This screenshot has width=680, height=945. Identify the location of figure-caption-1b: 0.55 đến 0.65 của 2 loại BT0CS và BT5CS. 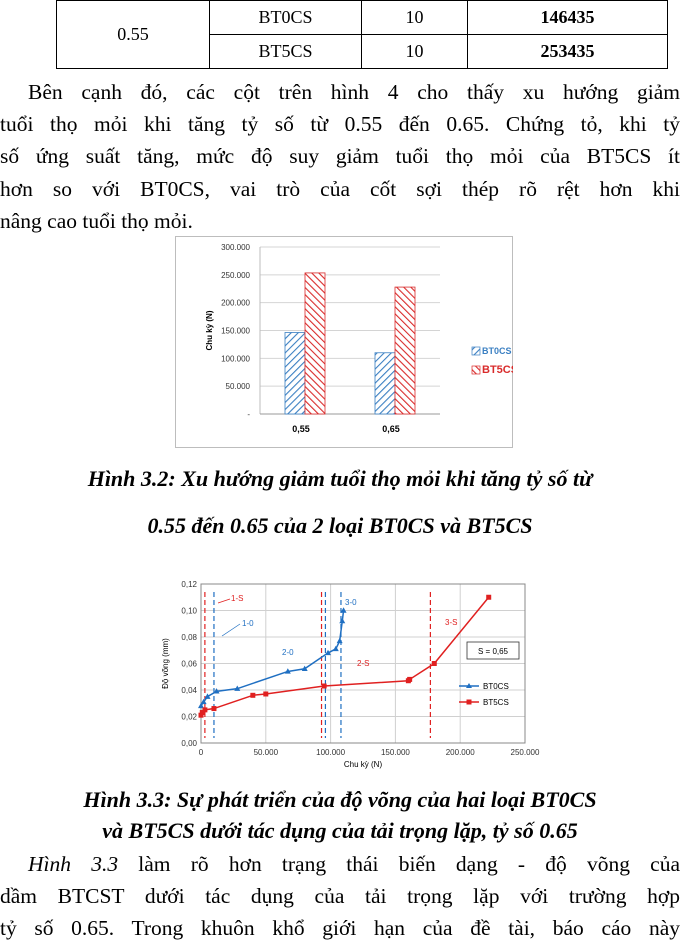
(340, 526).